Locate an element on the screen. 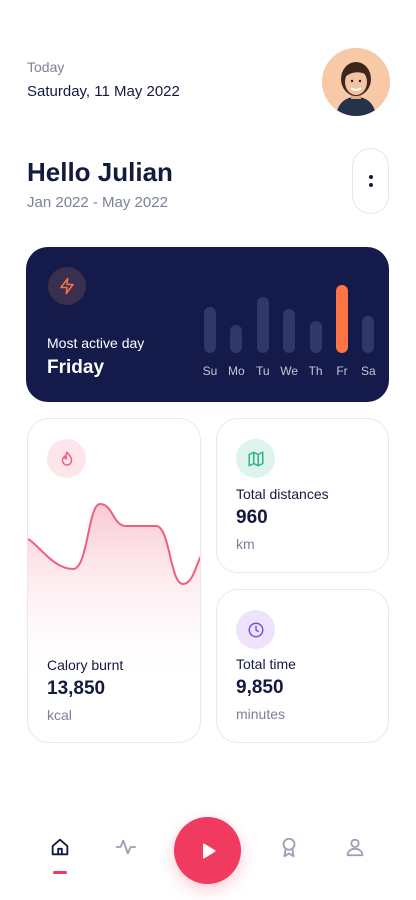 This screenshot has height=900, width=416. play-icon is located at coordinates (208, 850).